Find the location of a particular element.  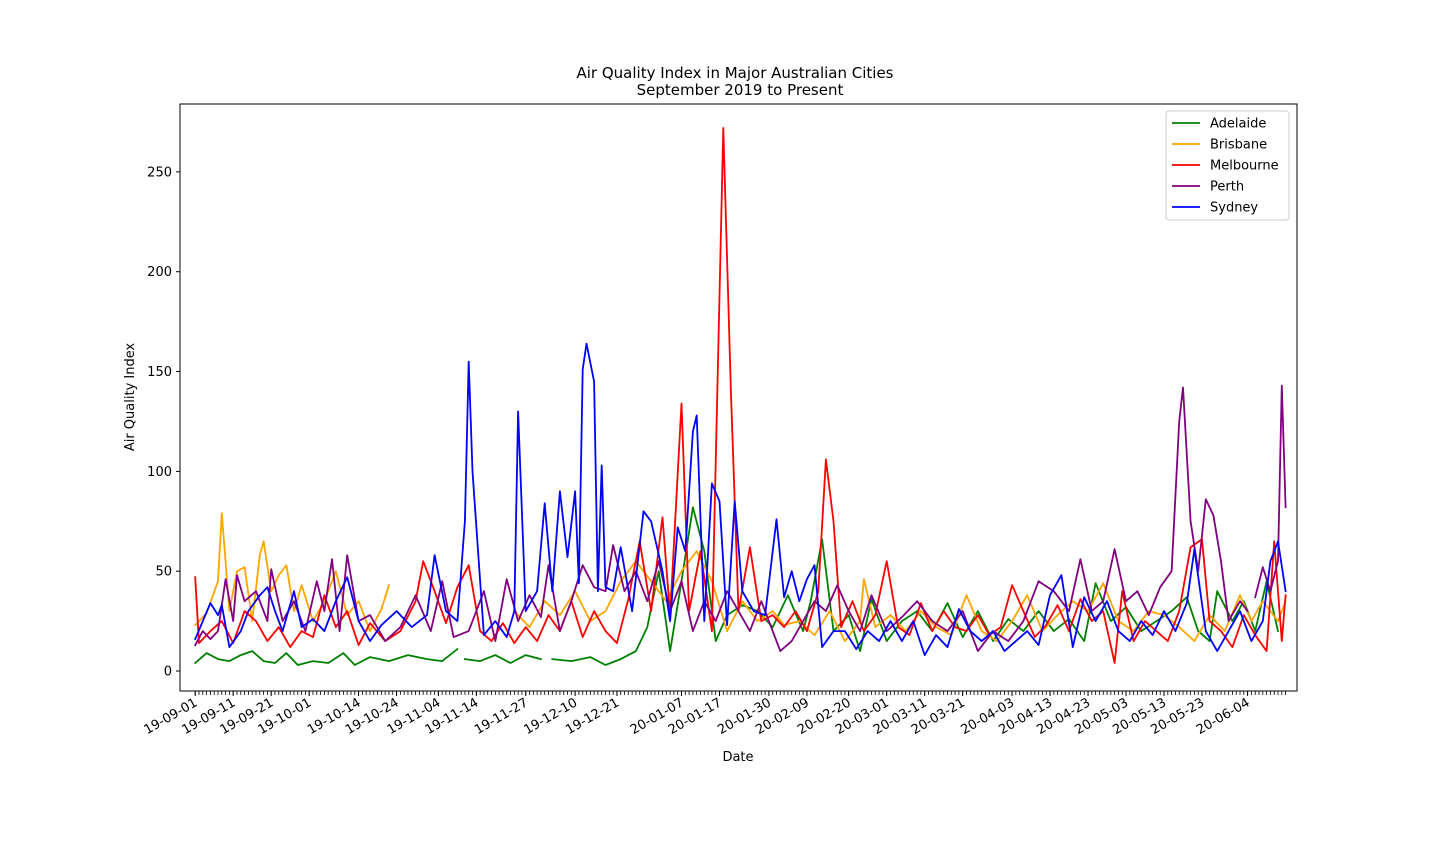

legend-box is located at coordinates (1227, 165).